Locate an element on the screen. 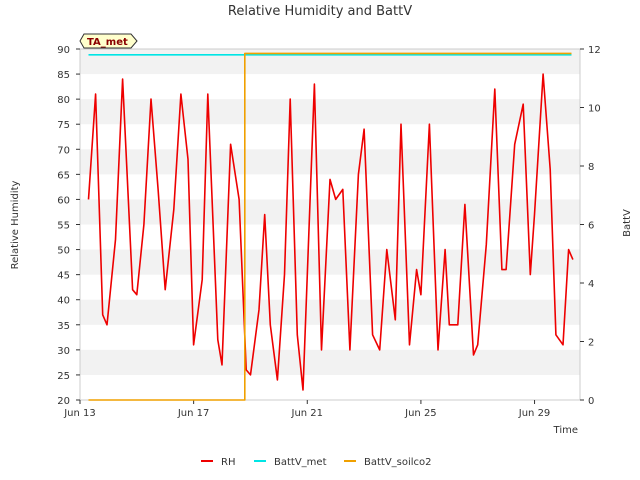 Image resolution: width=640 pixels, height=480 pixels. badge: TA_met is located at coordinates (108, 41).